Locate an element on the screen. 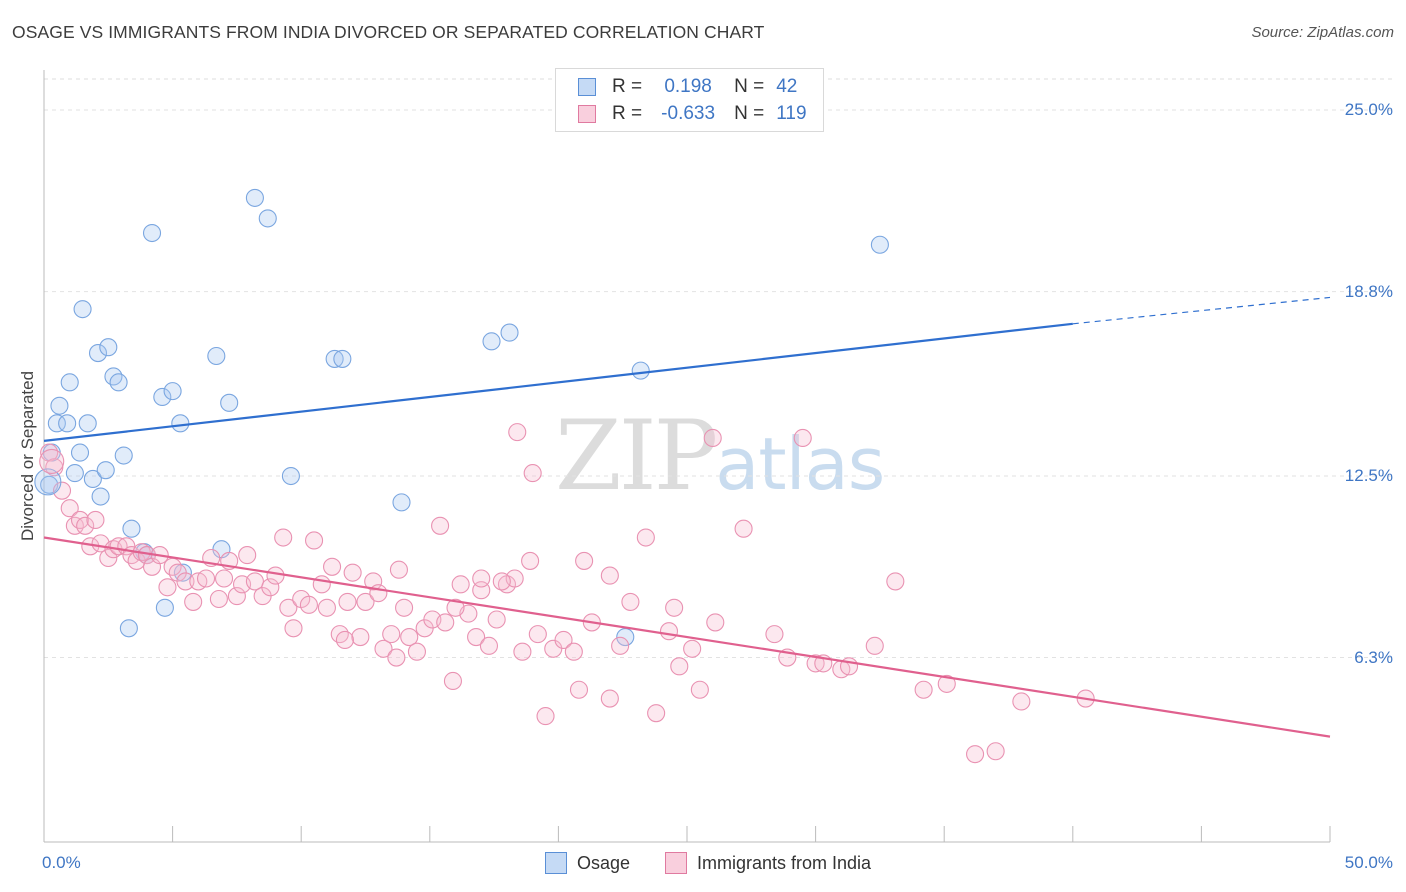 The width and height of the screenshot is (1406, 892). legend-r-label: R = is located at coordinates (627, 113).